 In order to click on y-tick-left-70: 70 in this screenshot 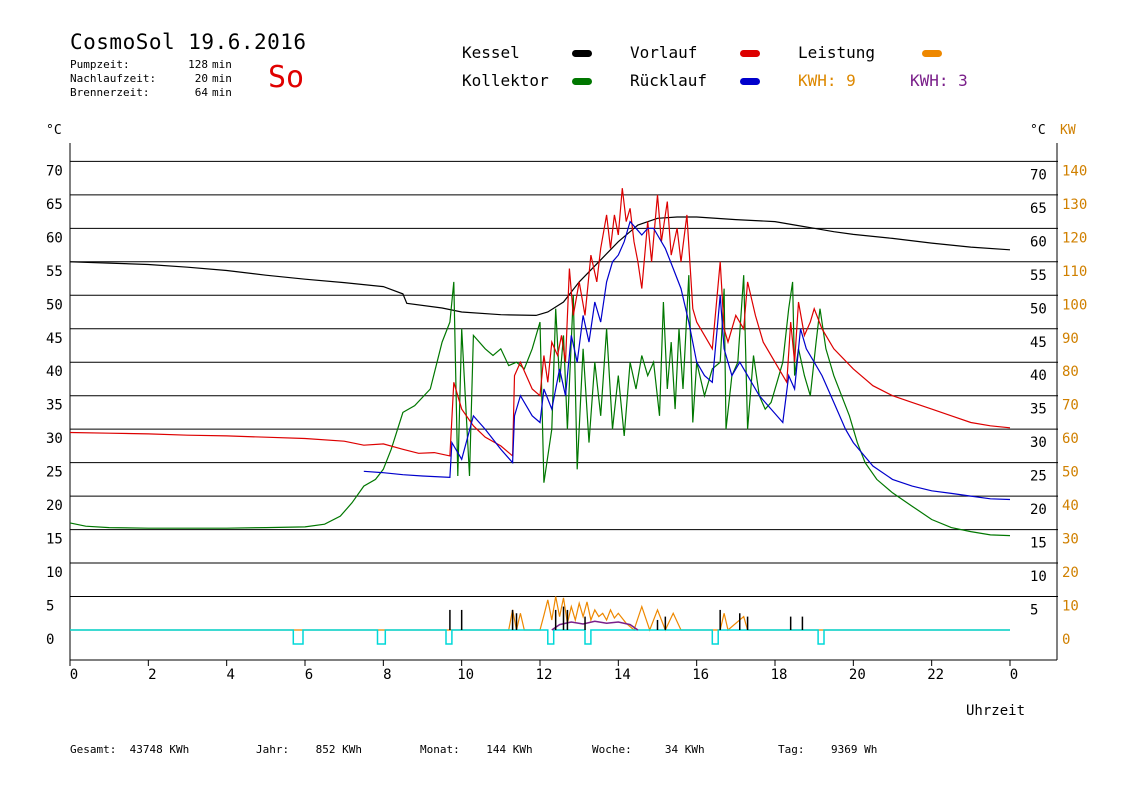, I will do `click(54, 171)`.